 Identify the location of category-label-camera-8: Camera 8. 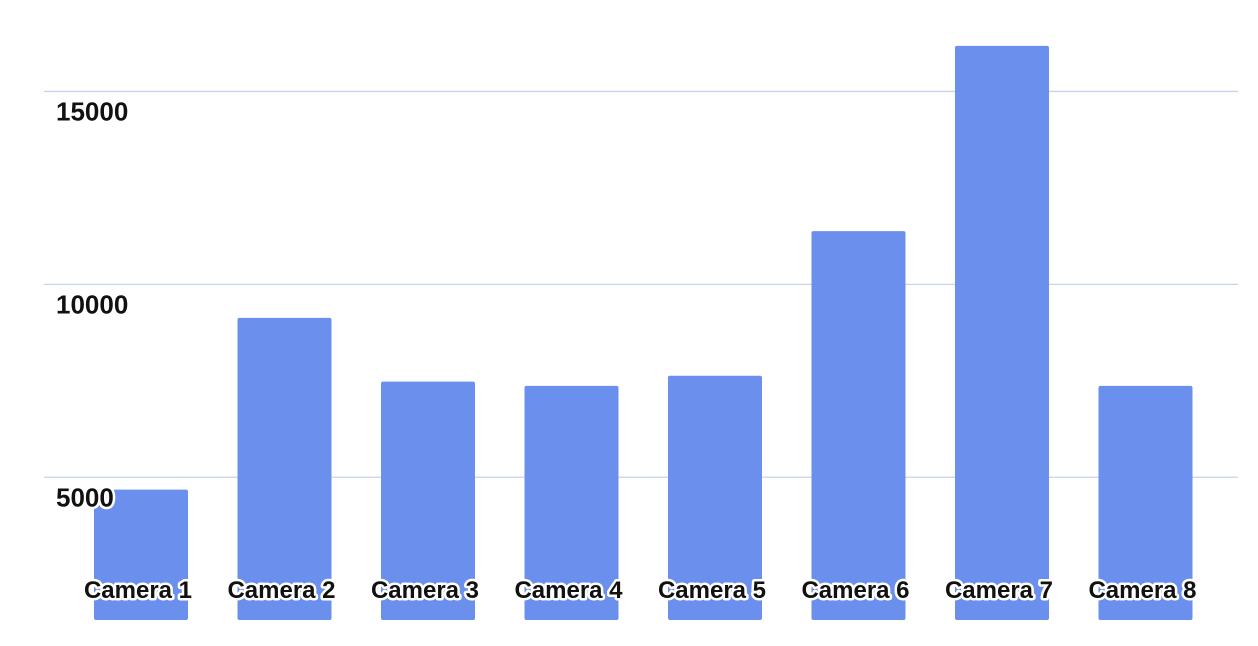
(1142, 590).